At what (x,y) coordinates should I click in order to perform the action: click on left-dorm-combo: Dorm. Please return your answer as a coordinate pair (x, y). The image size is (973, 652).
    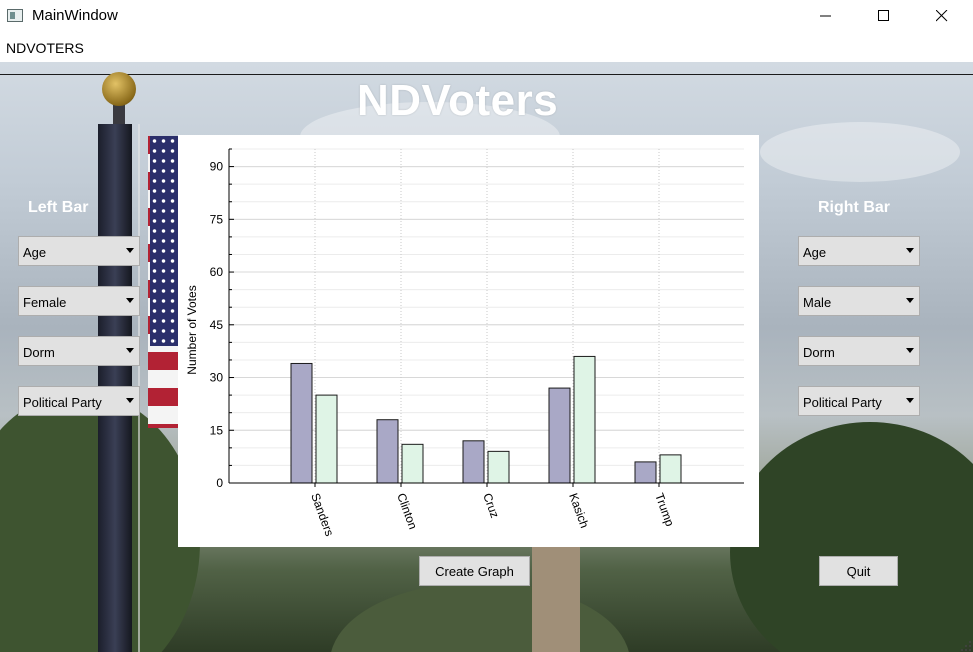
    Looking at the image, I should click on (79, 351).